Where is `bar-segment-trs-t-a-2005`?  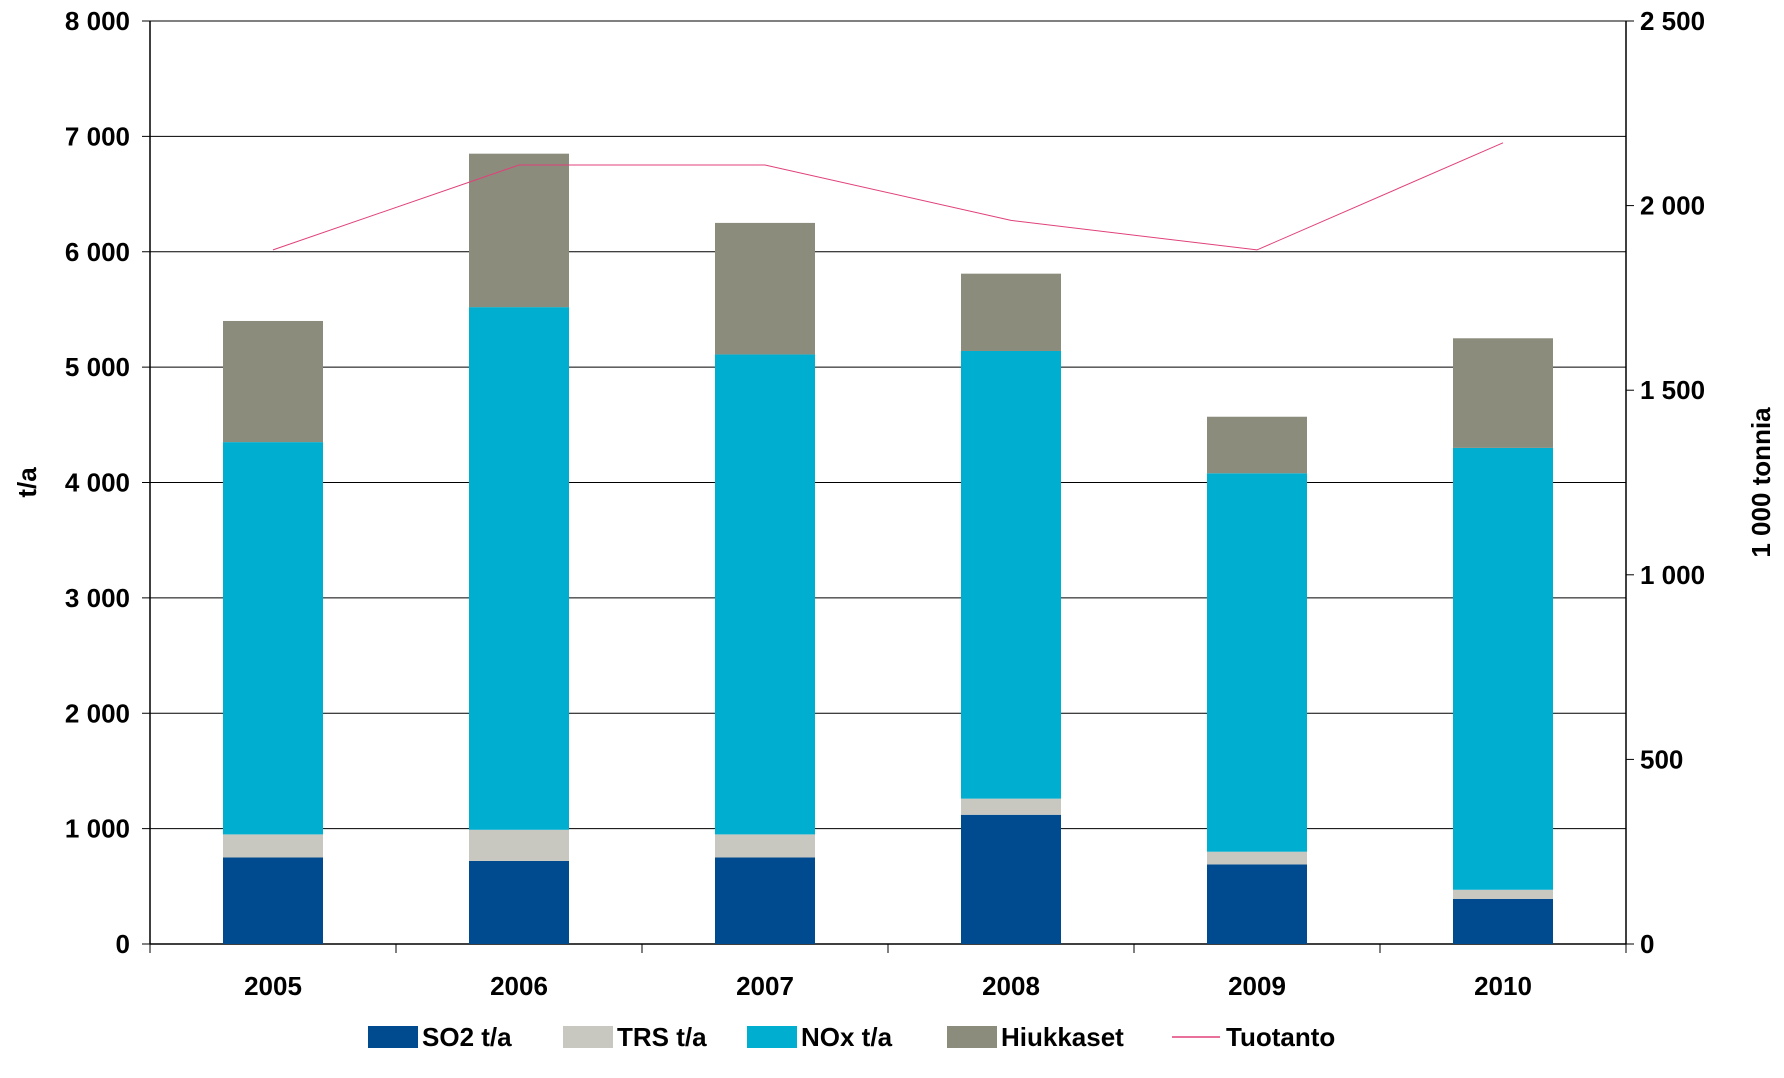
bar-segment-trs-t-a-2005 is located at coordinates (273, 846).